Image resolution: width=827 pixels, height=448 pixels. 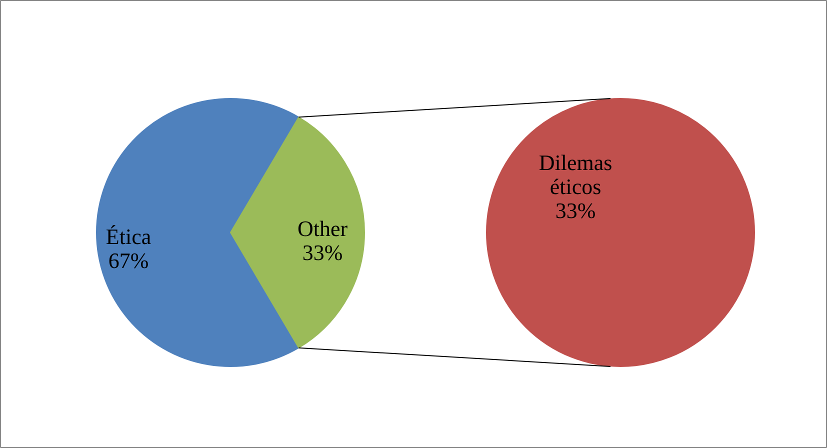 I want to click on data-label: 67%, so click(x=128, y=260).